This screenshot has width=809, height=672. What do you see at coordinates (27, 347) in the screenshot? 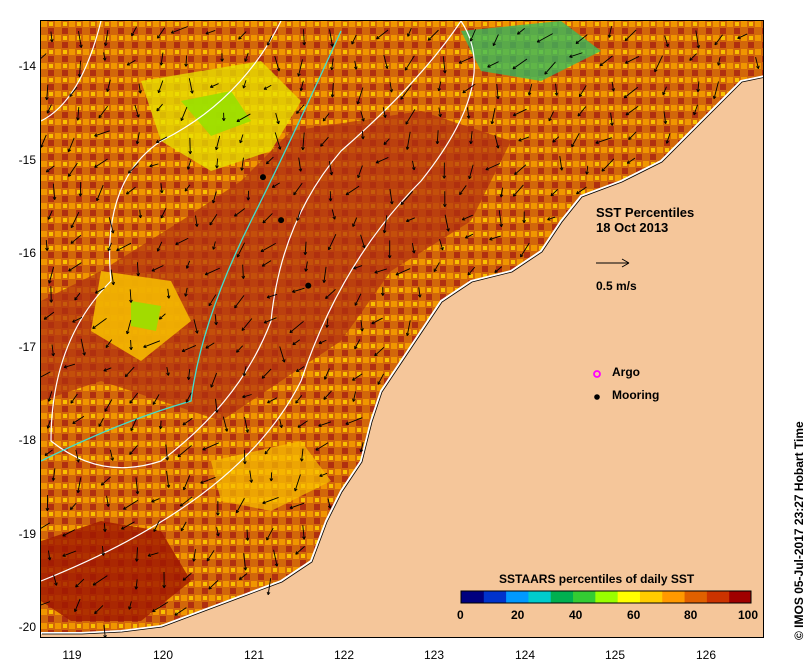
I see `y-tick-label: -17` at bounding box center [27, 347].